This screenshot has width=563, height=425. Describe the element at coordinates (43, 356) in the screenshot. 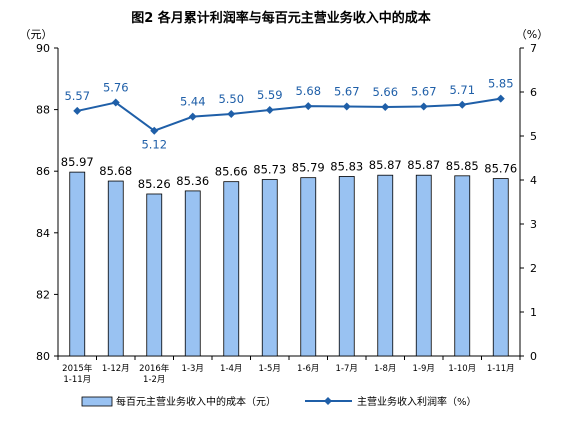

I see `left-tick-label: 80` at that location.